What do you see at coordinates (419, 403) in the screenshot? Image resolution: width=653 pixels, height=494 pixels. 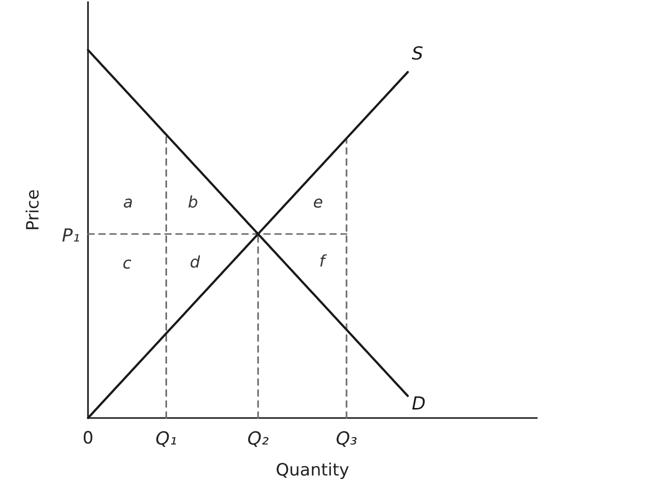 I see `series-label: D` at bounding box center [419, 403].